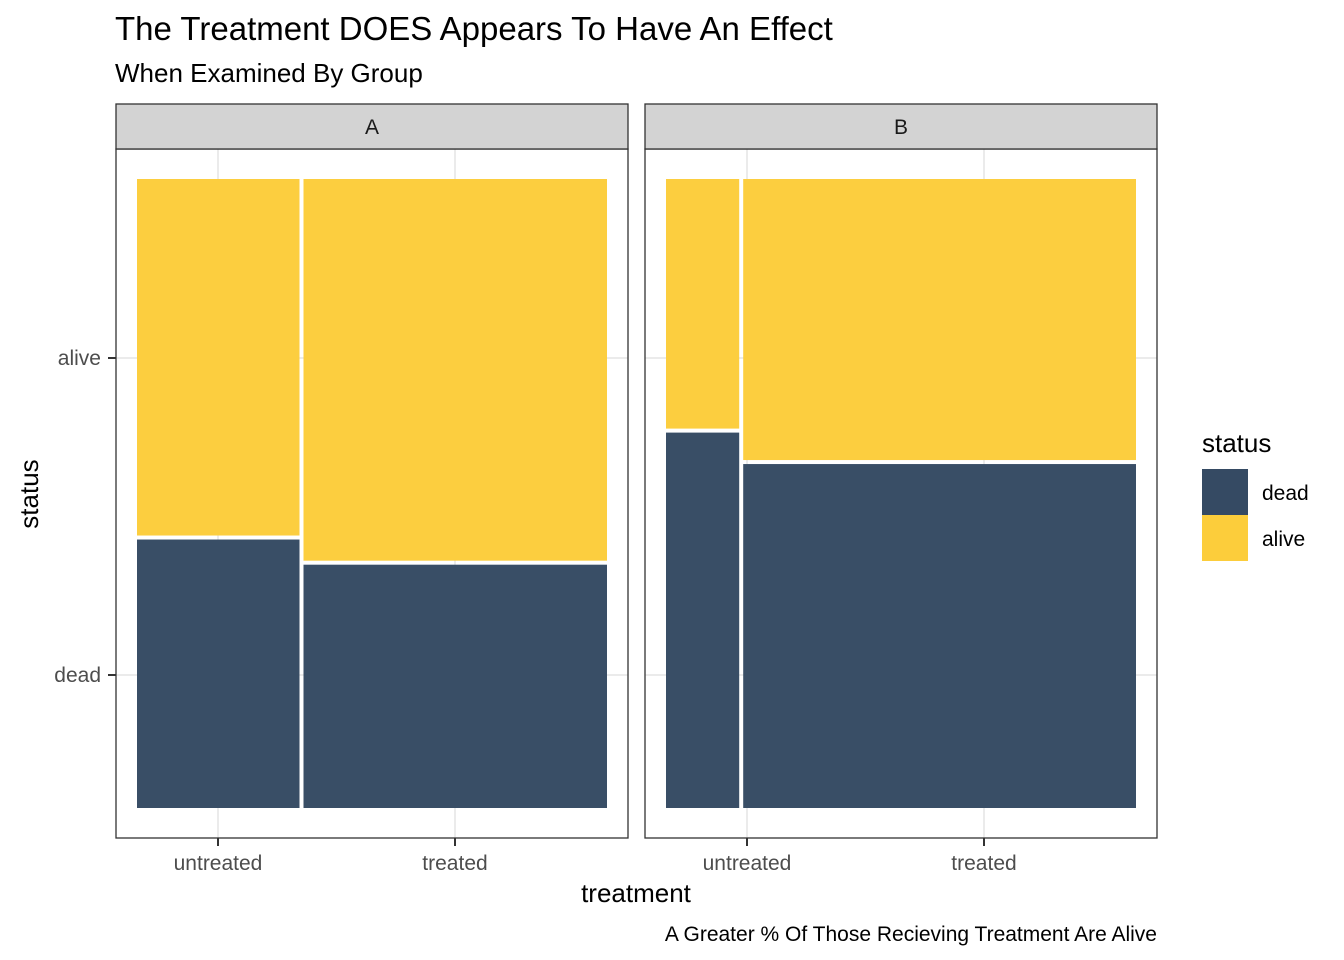  What do you see at coordinates (636, 893) in the screenshot?
I see `x-axis-title: treatment` at bounding box center [636, 893].